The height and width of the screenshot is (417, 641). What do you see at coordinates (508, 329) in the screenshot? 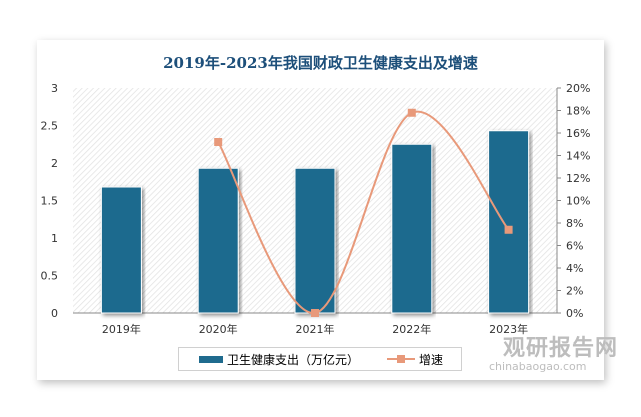
I see `x-tick-label: 2023年` at bounding box center [508, 329].